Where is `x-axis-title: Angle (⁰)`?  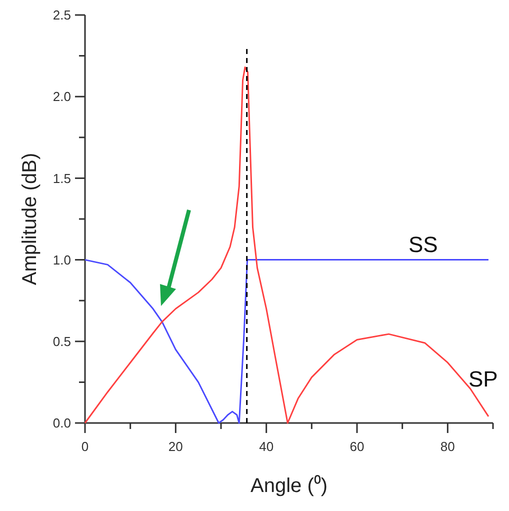
x-axis-title: Angle (⁰) is located at coordinates (289, 485).